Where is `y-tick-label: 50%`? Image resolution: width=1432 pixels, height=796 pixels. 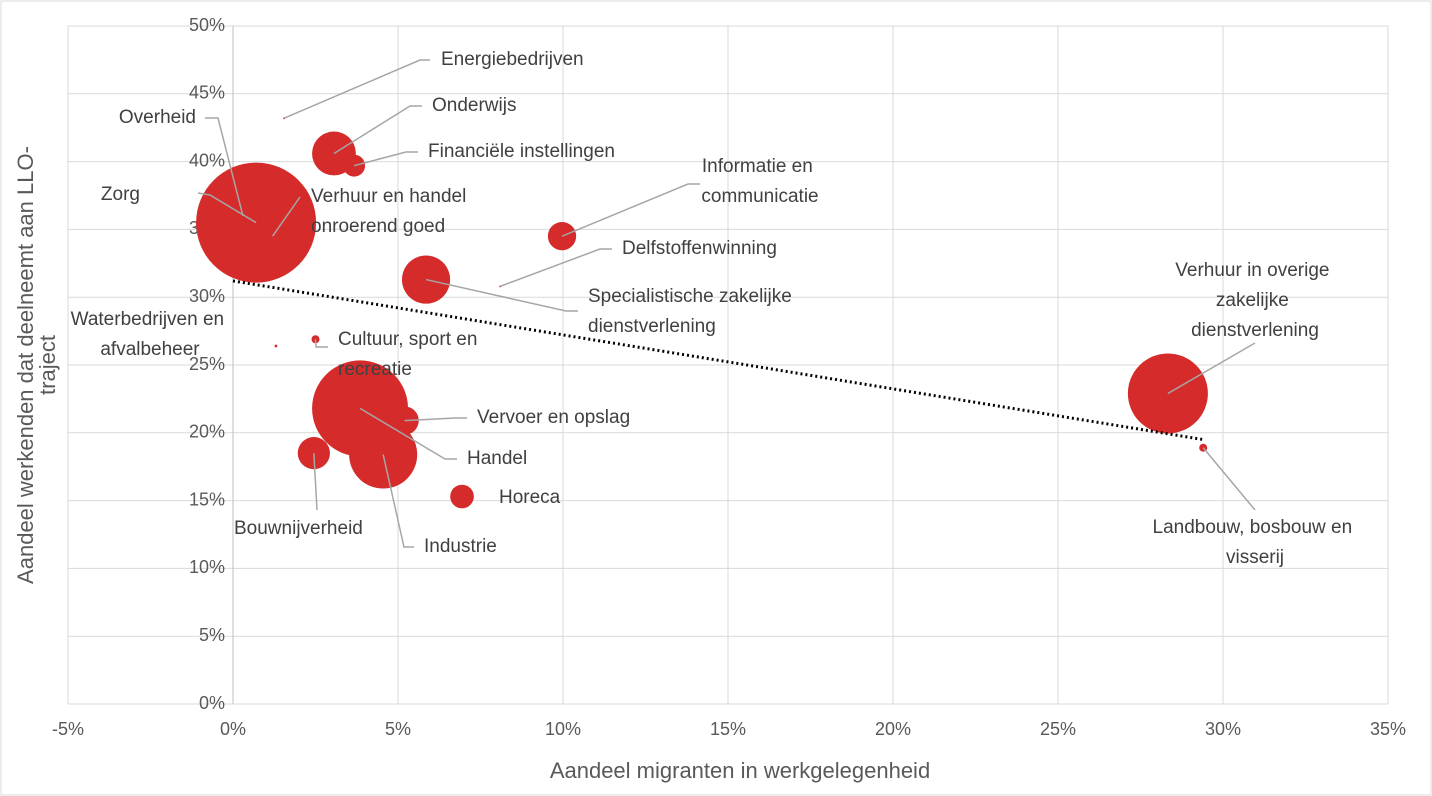 y-tick-label: 50% is located at coordinates (207, 25).